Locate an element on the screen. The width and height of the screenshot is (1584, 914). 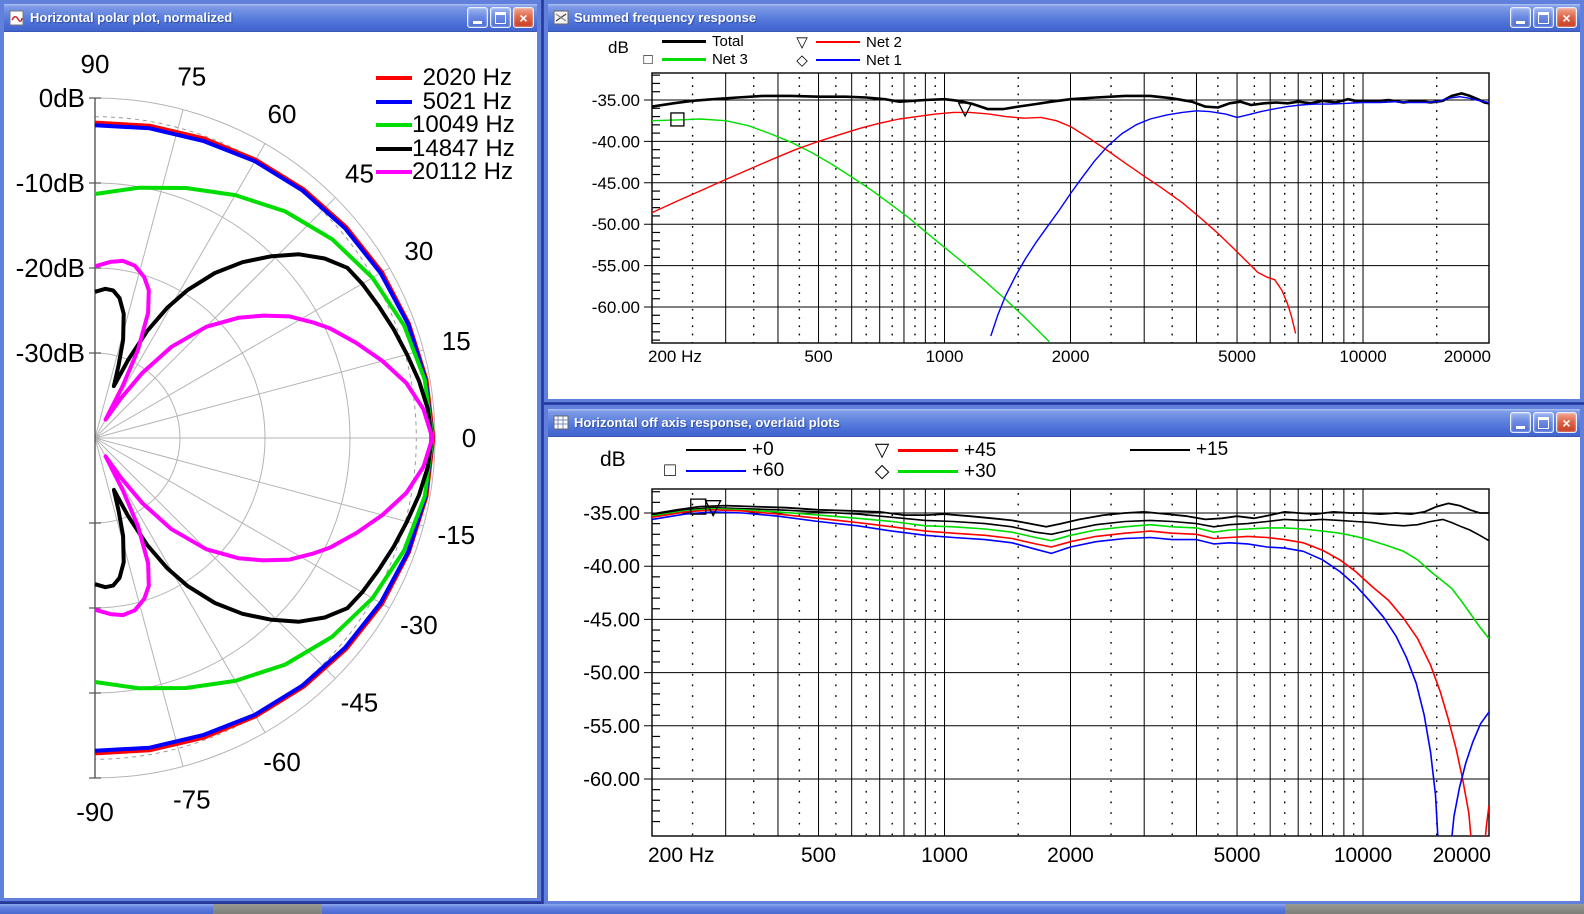
svg-text: -50.00 is located at coordinates (616, 224).